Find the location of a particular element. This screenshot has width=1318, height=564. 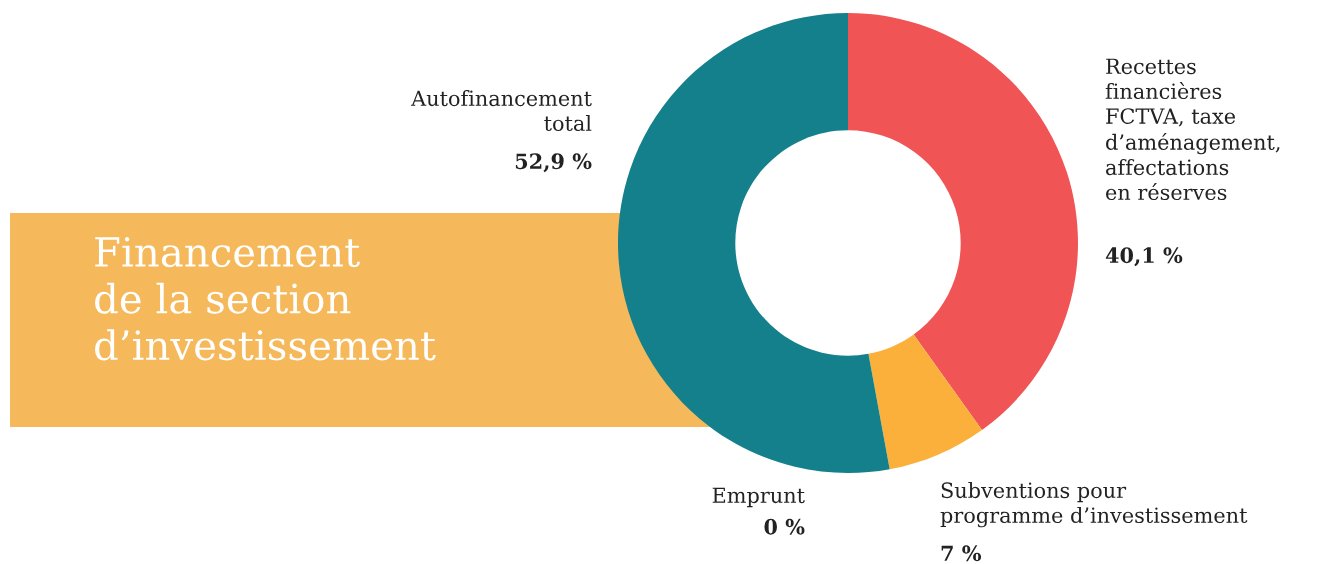

data-label: 7 % is located at coordinates (961, 553).